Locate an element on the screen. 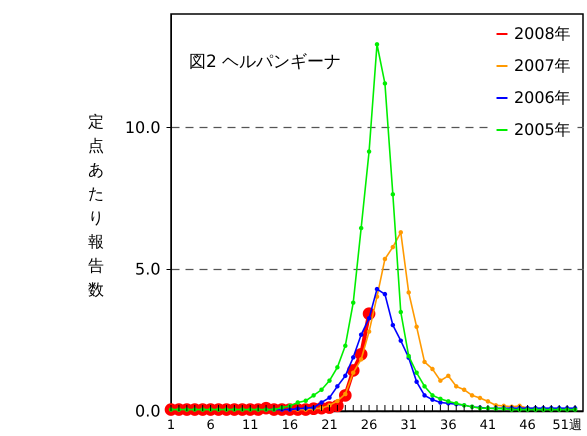  x-tick-label: 26 is located at coordinates (369, 425).